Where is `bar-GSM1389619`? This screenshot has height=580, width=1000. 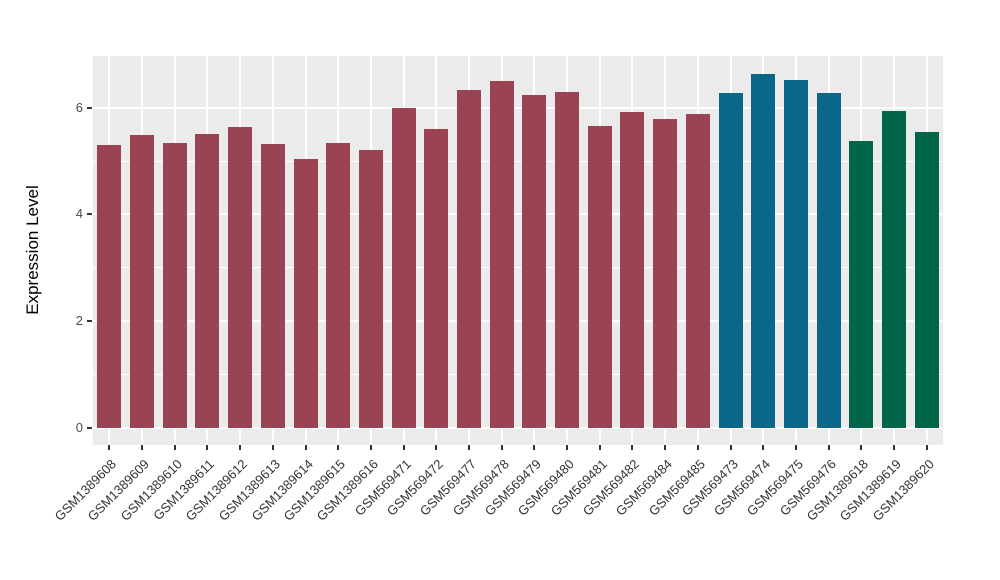
bar-GSM1389619 is located at coordinates (893, 269).